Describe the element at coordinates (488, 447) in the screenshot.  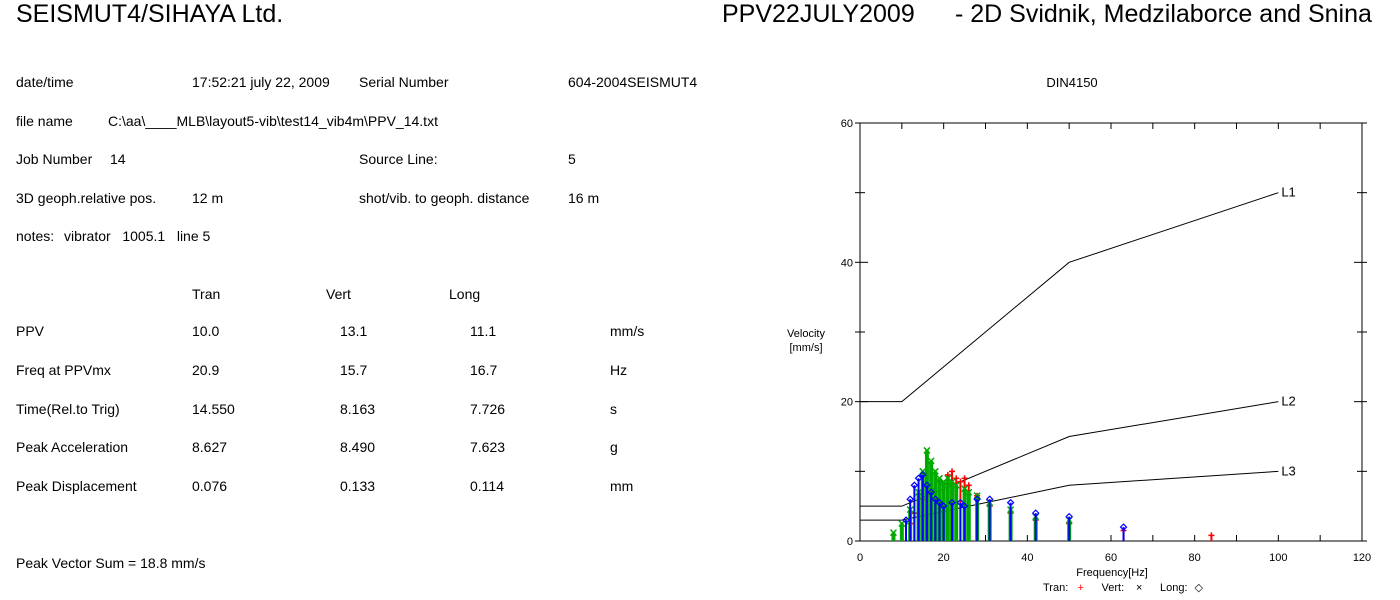
I see `table-cell-long: 7.623` at that location.